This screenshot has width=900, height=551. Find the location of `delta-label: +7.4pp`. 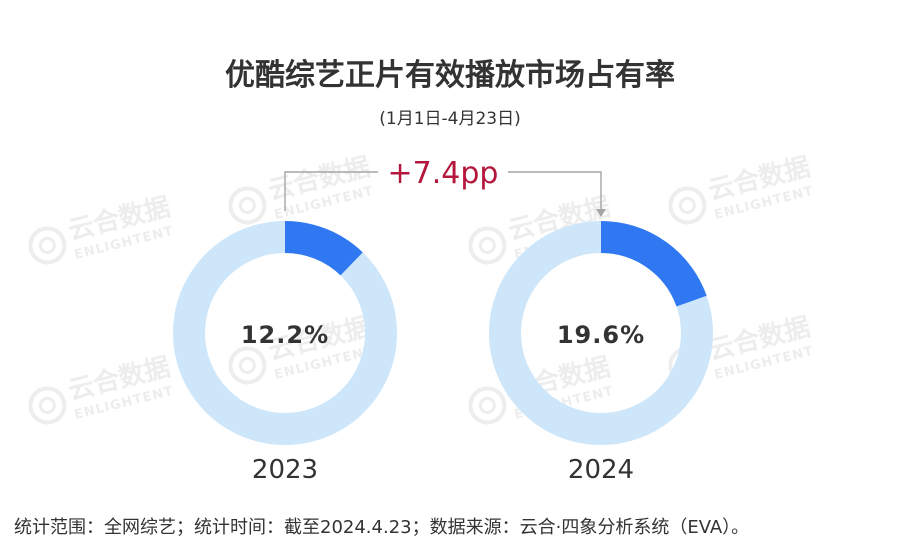

delta-label: +7.4pp is located at coordinates (443, 173).